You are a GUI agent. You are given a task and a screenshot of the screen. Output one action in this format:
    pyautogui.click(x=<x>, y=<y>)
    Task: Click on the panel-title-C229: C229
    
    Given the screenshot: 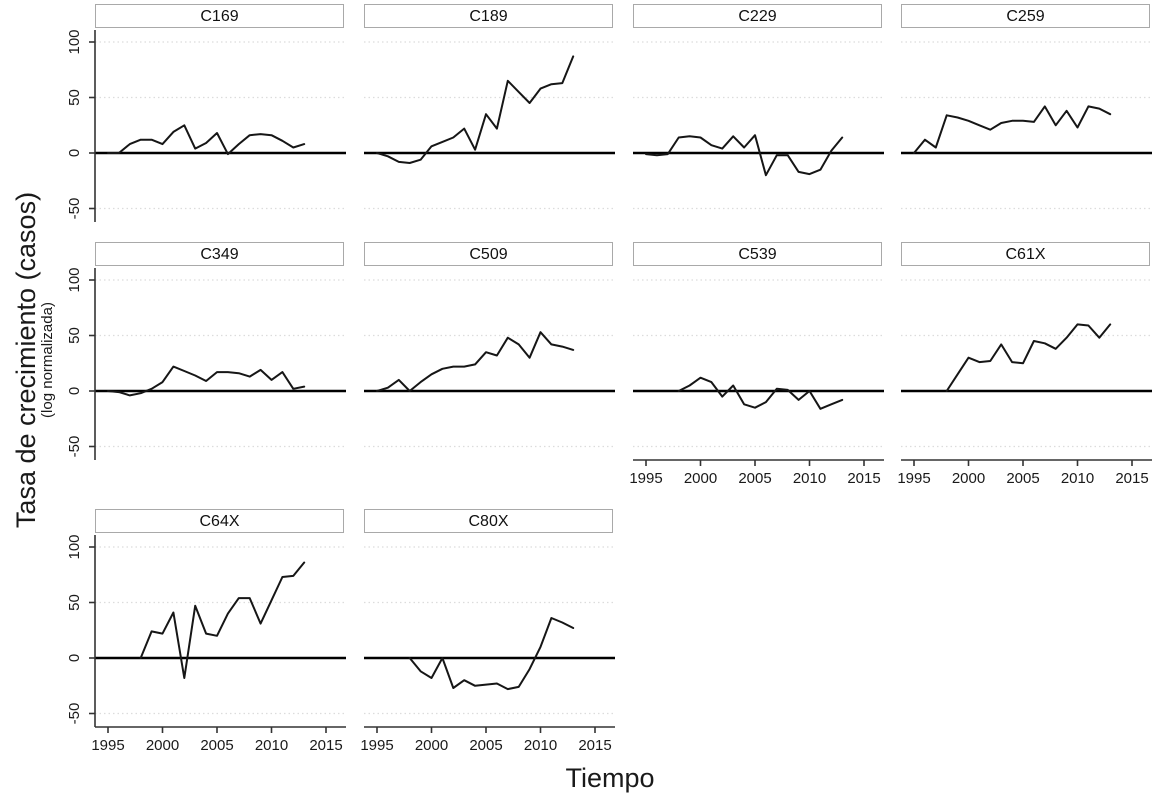 What is the action you would take?
    pyautogui.click(x=757, y=16)
    